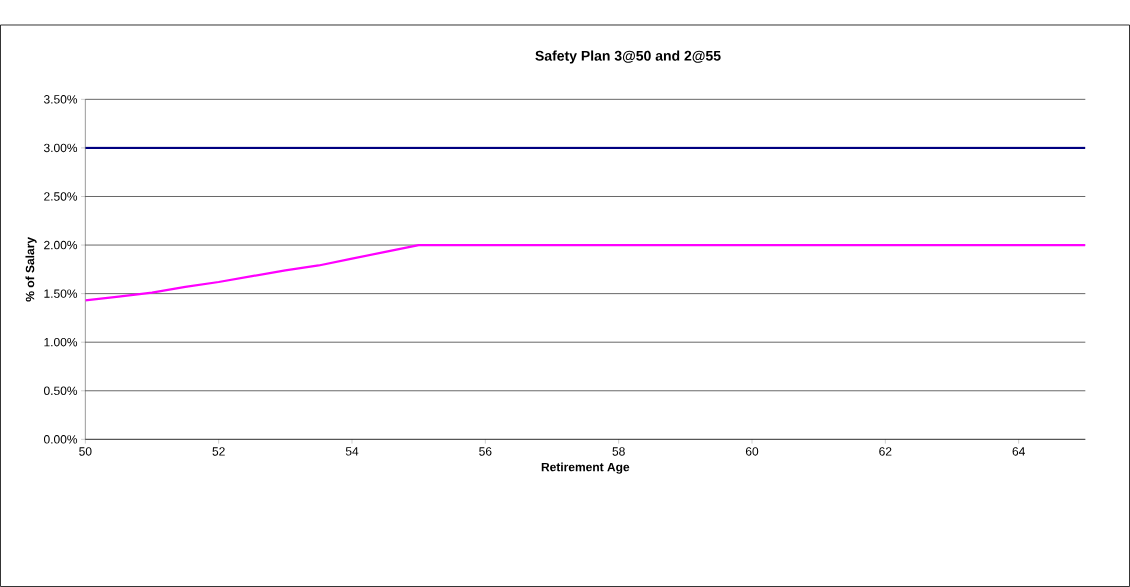 Image resolution: width=1130 pixels, height=587 pixels. What do you see at coordinates (60, 99) in the screenshot?
I see `y-tick-label: 3.50%` at bounding box center [60, 99].